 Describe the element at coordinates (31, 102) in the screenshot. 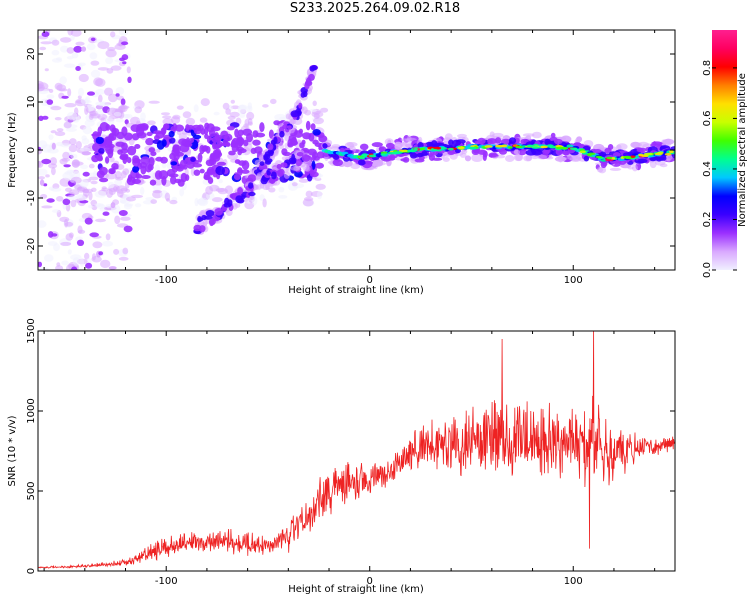

I see `spectrogram-y-tick-label: 10` at that location.